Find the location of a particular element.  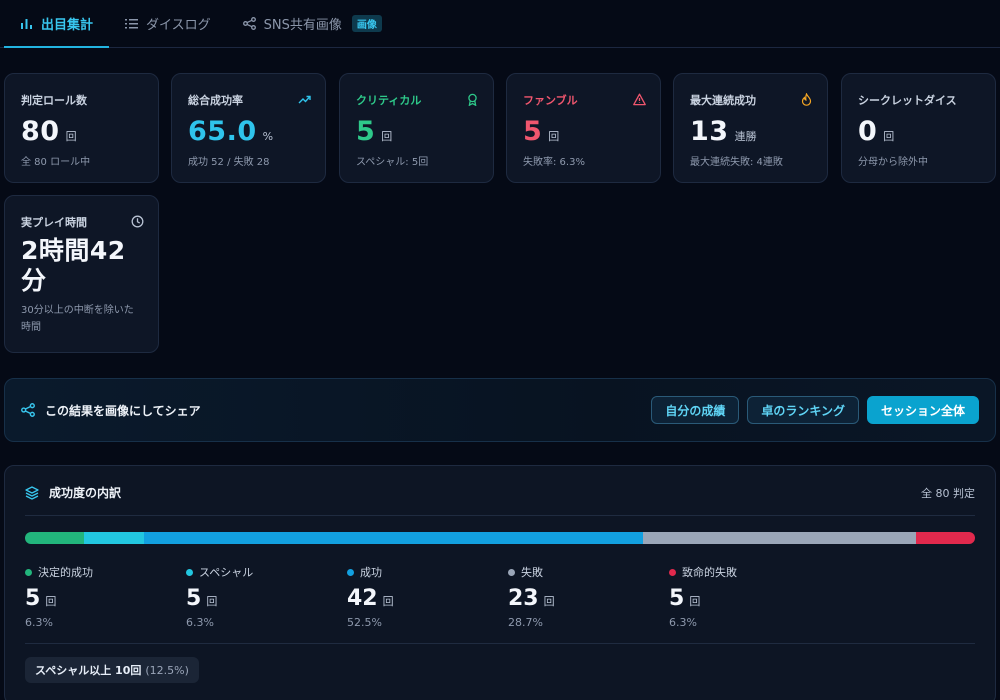

legend-pct: 52.5% is located at coordinates (364, 622).